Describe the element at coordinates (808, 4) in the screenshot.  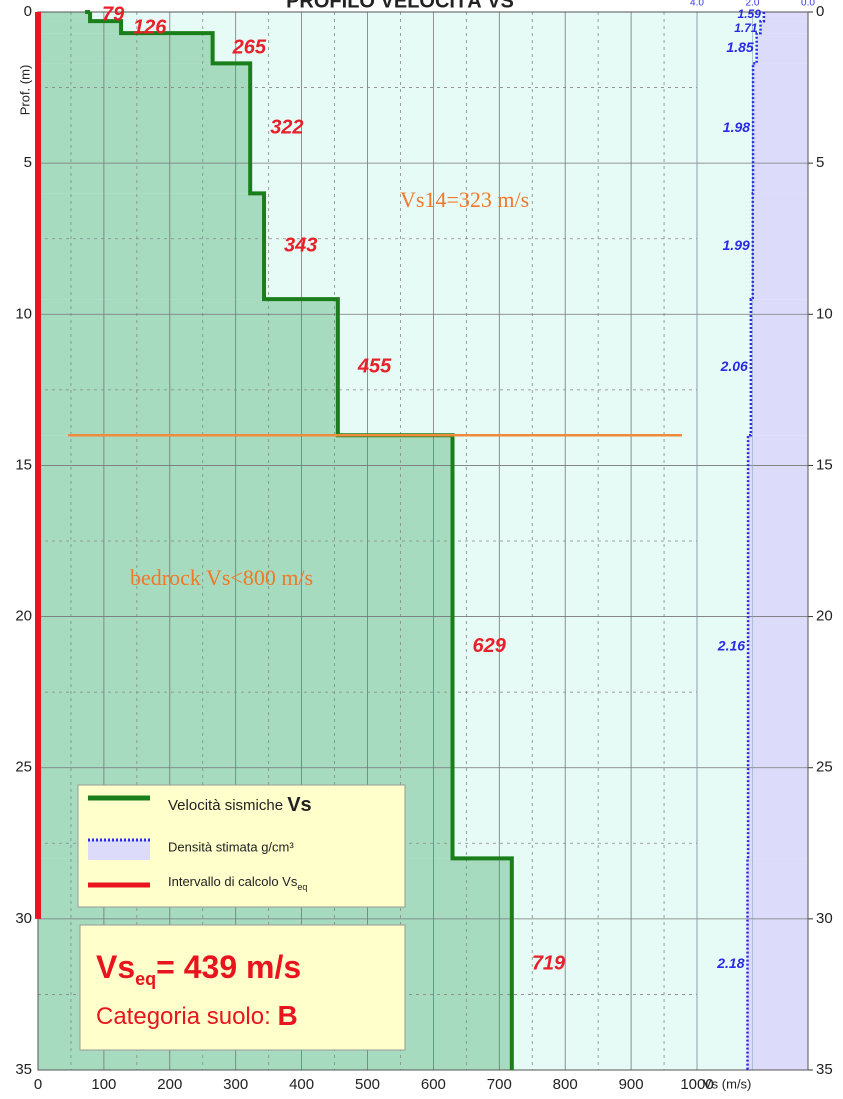
I see `x2-tick-label: 0.0` at that location.